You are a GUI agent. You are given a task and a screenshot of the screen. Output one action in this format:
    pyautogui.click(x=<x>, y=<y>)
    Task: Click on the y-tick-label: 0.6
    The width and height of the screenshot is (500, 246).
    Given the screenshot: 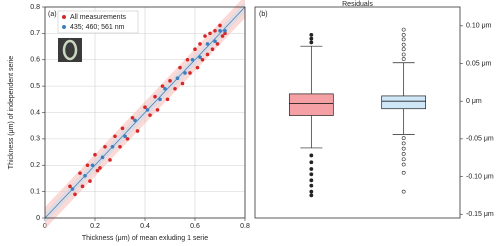 What is the action you would take?
    pyautogui.click(x=35, y=60)
    